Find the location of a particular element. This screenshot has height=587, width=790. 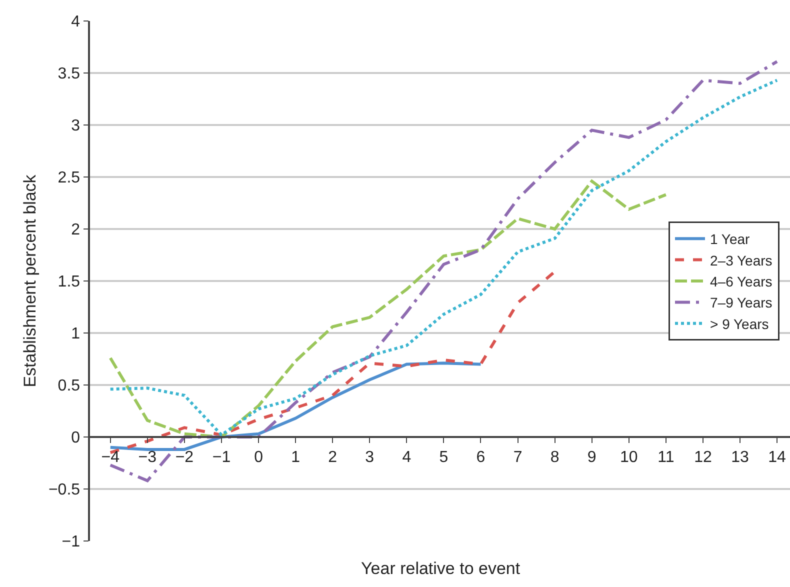

x-tick-label: −4 is located at coordinates (110, 457).